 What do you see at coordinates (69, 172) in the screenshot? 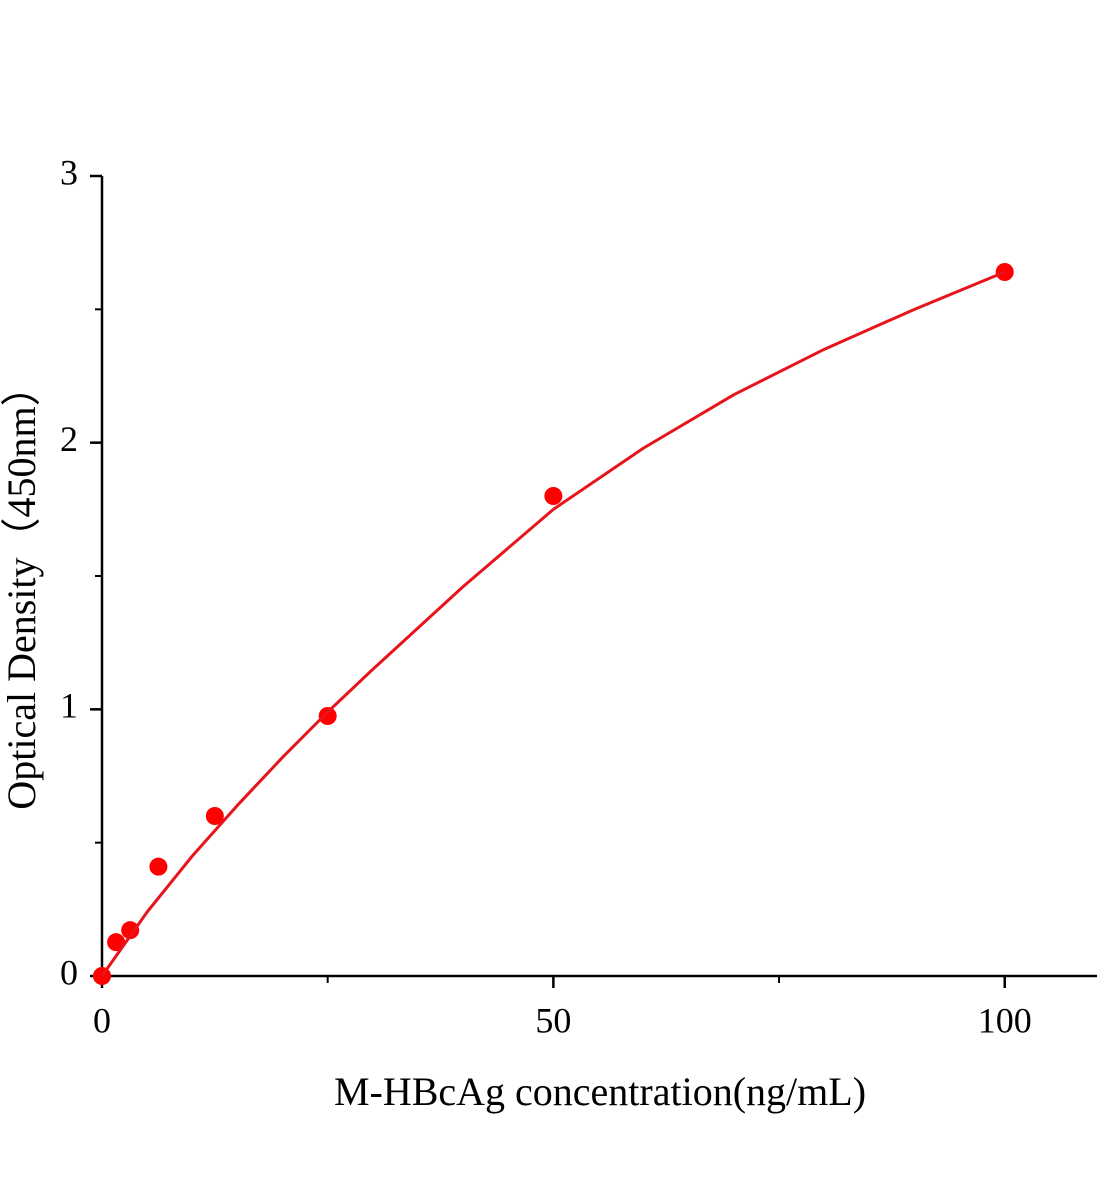
I see `y-tick-label: 3` at bounding box center [69, 172].